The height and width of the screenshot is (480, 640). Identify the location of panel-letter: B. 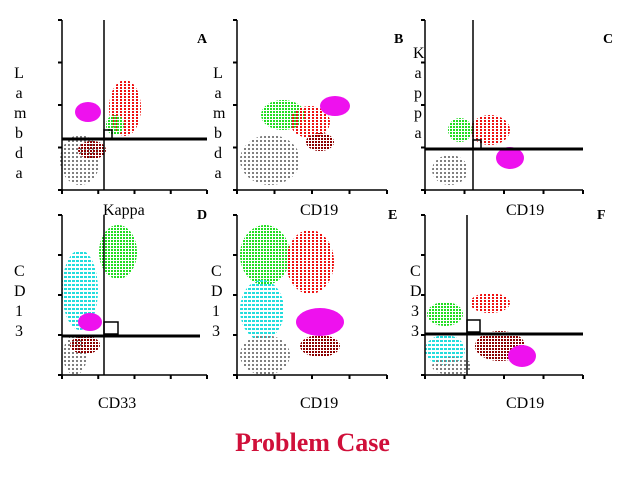
(399, 39).